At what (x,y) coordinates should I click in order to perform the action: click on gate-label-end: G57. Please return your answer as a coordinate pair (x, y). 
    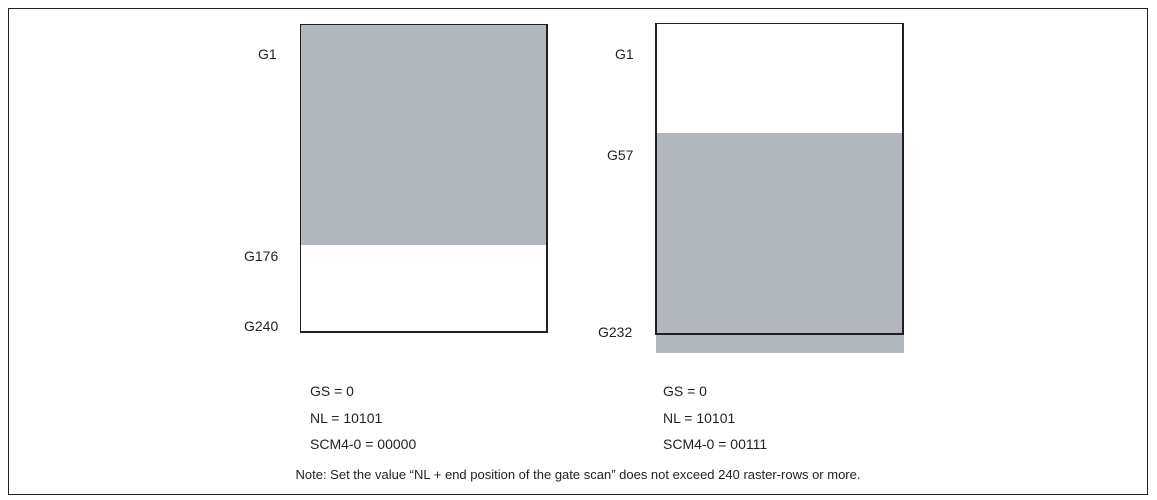
    Looking at the image, I should click on (620, 155).